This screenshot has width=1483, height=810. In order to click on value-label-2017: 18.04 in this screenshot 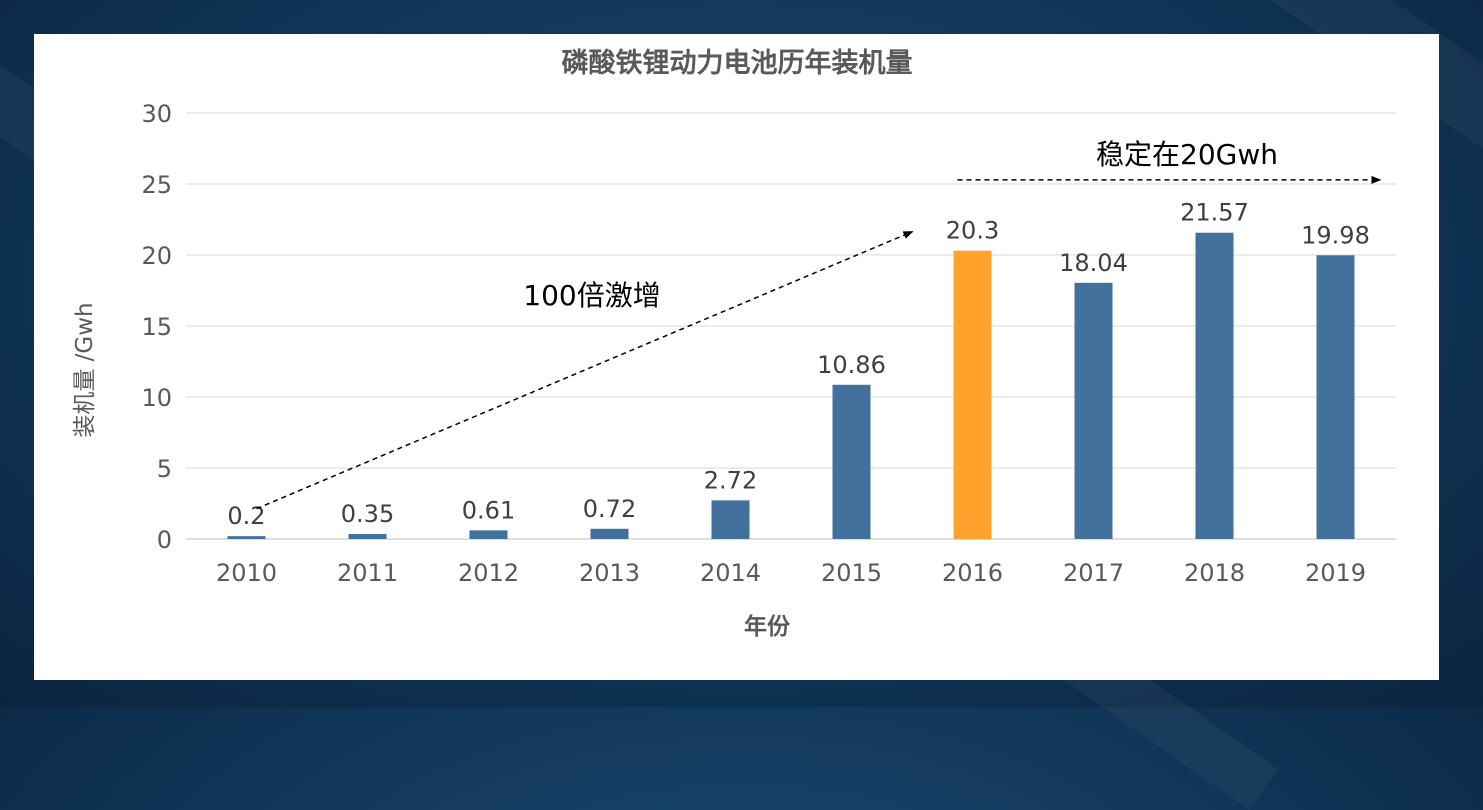, I will do `click(1093, 263)`.